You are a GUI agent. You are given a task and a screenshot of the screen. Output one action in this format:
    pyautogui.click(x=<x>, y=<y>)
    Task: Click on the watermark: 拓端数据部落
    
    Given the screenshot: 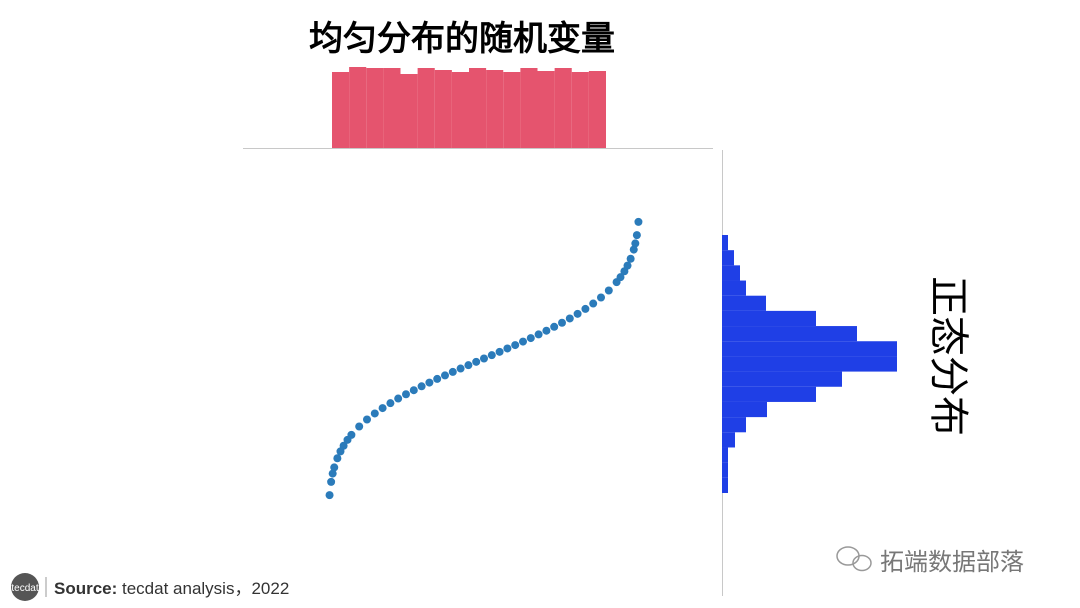 What is the action you would take?
    pyautogui.click(x=952, y=562)
    